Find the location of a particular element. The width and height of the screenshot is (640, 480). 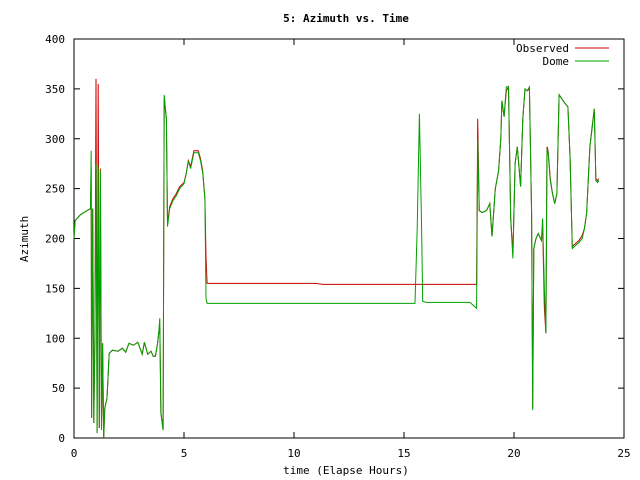

x-tick-label: 25 is located at coordinates (623, 453).